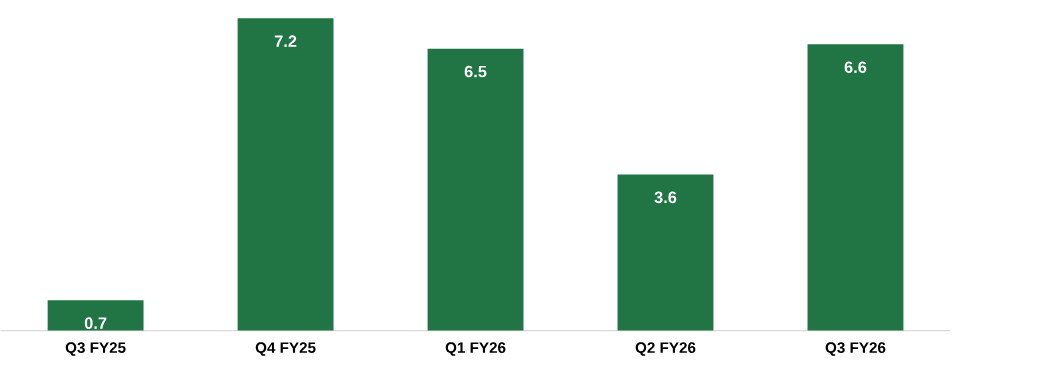 The width and height of the screenshot is (1050, 371). Describe the element at coordinates (665, 349) in the screenshot. I see `x-tick-label: Q2 FY26` at that location.